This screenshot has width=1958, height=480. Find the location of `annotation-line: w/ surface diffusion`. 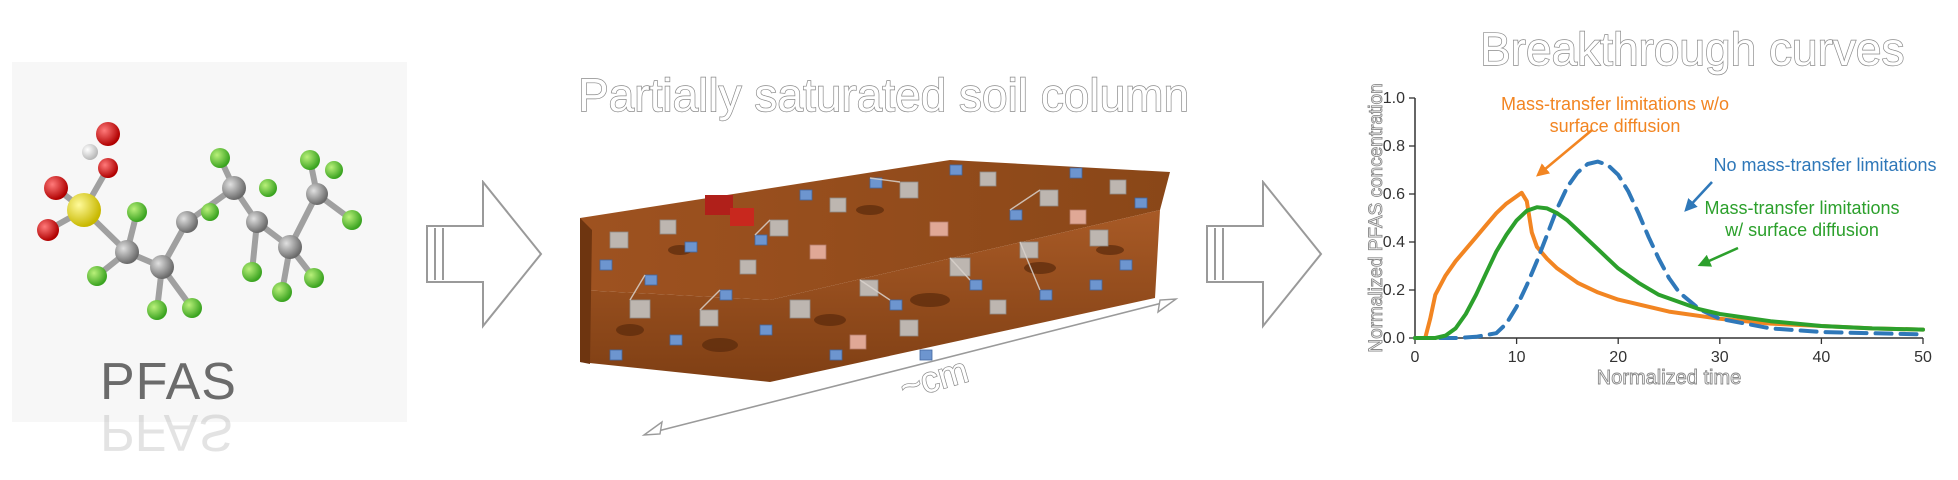

annotation-line: w/ surface diffusion is located at coordinates (1801, 230).